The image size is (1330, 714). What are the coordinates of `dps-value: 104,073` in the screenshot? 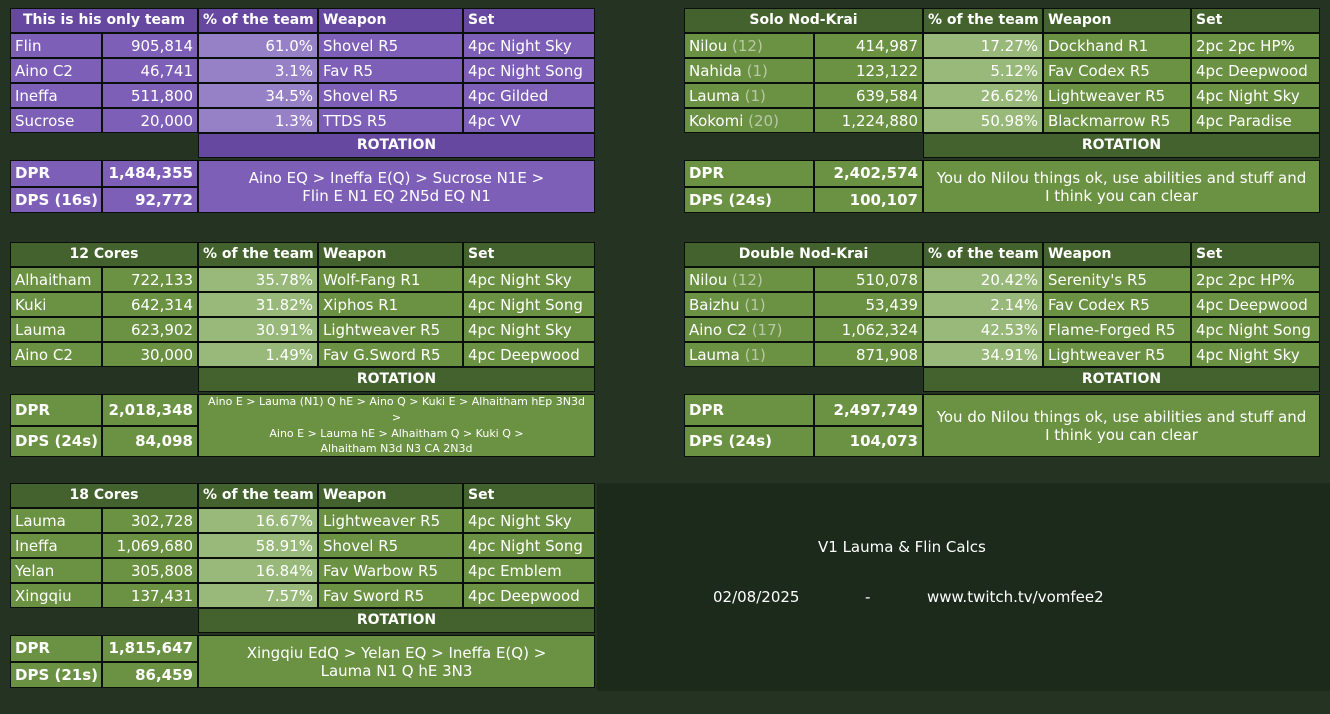 It's located at (868, 441).